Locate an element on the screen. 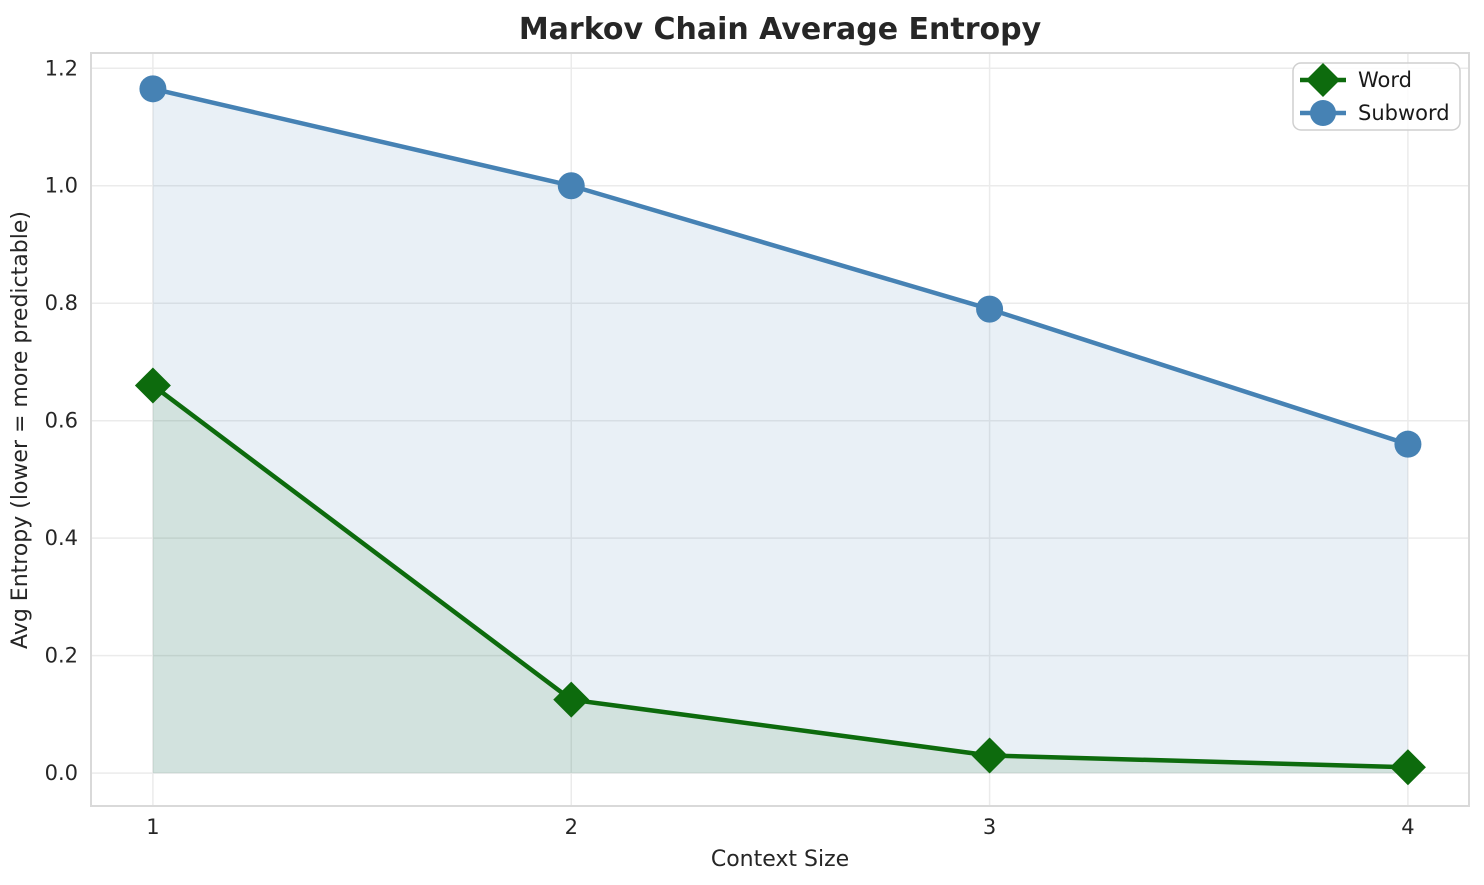  x-axis-label: Context Size is located at coordinates (780, 859).